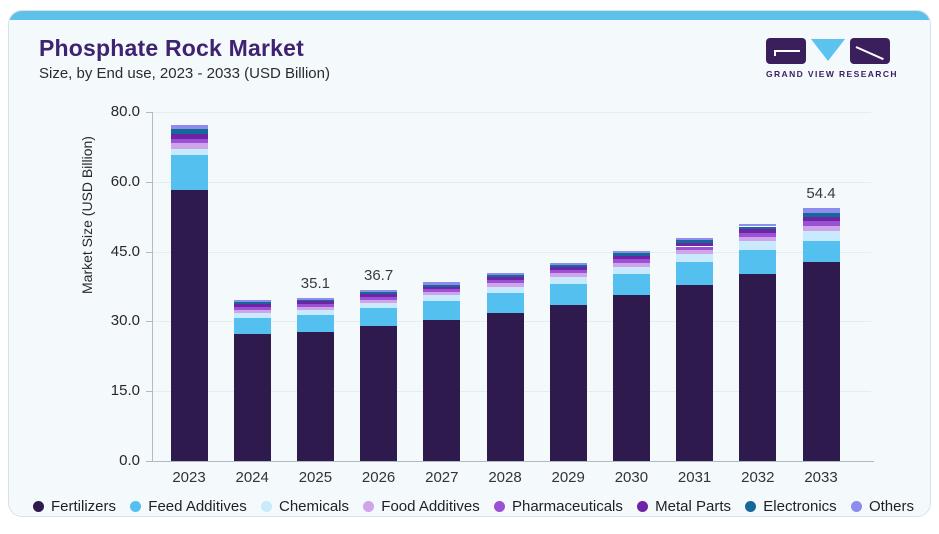  Describe the element at coordinates (821, 219) in the screenshot. I see `bar-segment-metal-parts-2033` at that location.